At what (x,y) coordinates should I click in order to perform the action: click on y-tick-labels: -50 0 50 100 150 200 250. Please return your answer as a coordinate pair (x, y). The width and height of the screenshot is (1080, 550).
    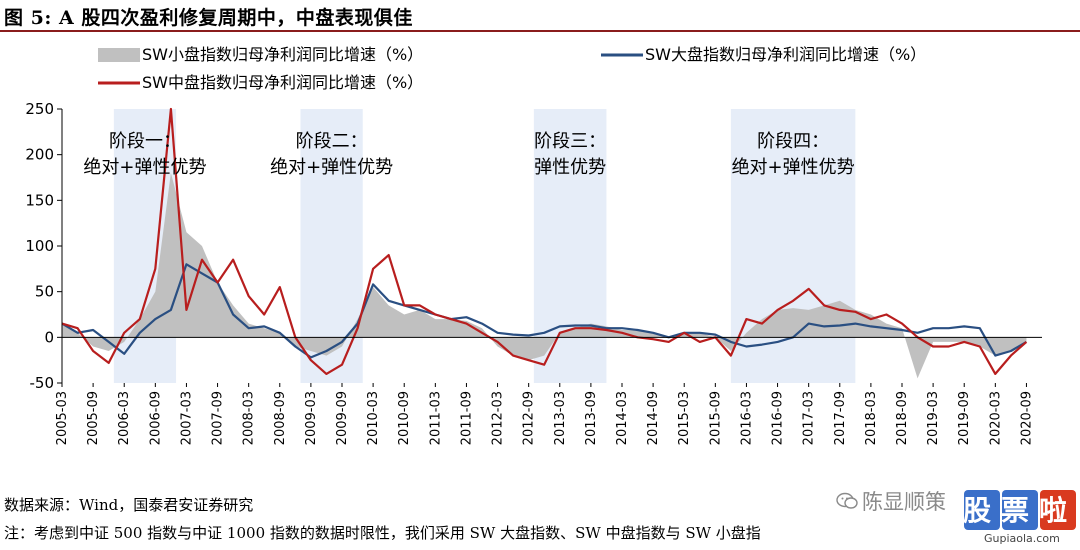
    Looking at the image, I should click on (39, 246).